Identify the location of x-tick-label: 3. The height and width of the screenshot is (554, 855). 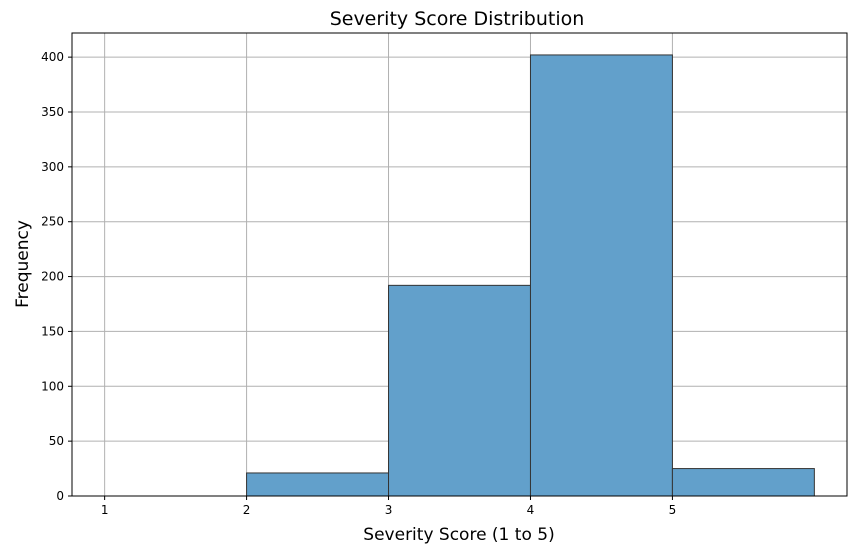
(389, 510).